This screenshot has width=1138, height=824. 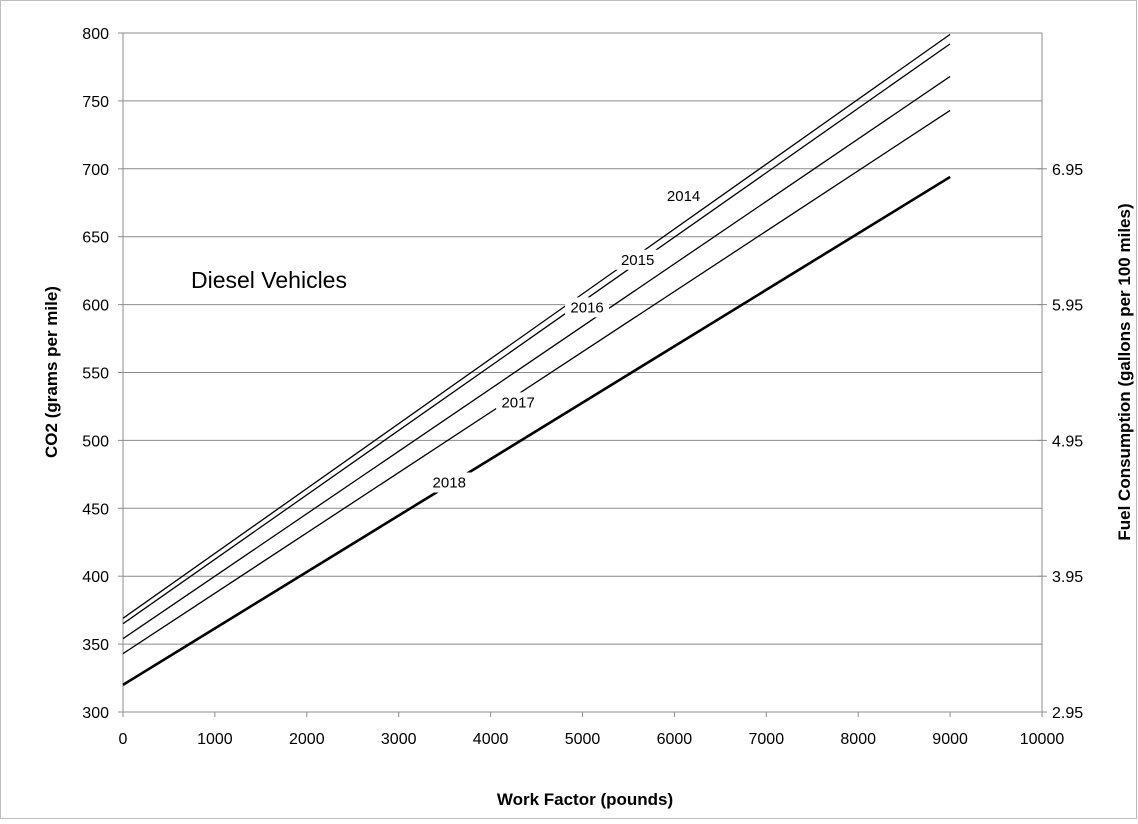 What do you see at coordinates (95, 645) in the screenshot?
I see `y-tick-label-1: 350` at bounding box center [95, 645].